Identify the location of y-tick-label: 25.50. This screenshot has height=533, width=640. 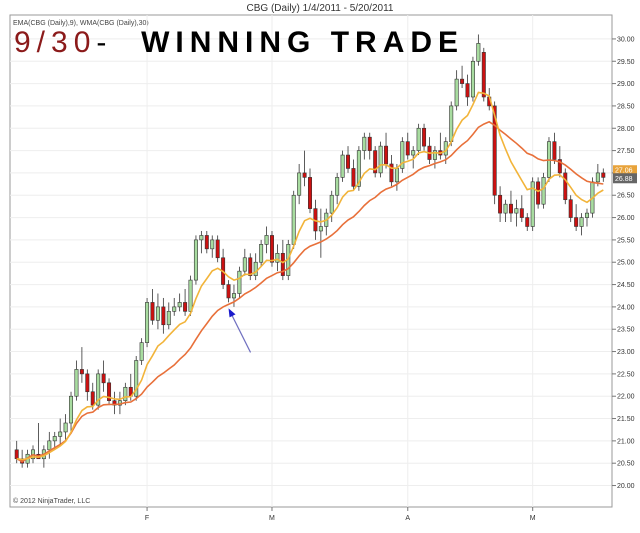
(626, 240).